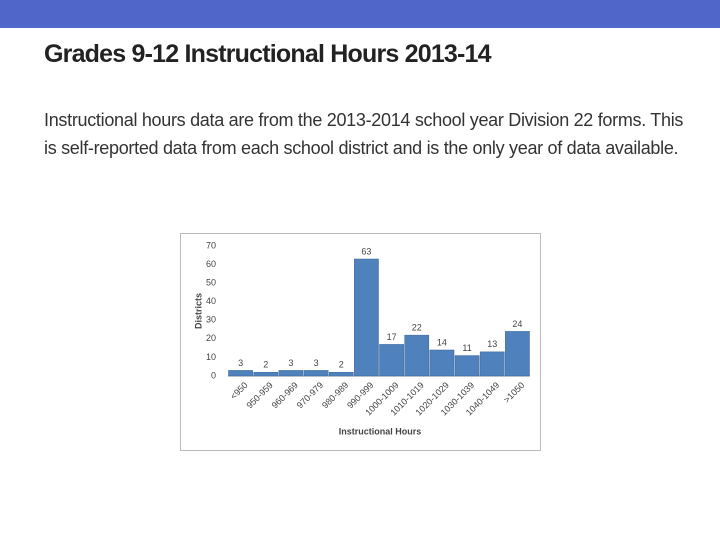 Image resolution: width=720 pixels, height=540 pixels. Describe the element at coordinates (198, 311) in the screenshot. I see `y-axis-label: Districts` at that location.